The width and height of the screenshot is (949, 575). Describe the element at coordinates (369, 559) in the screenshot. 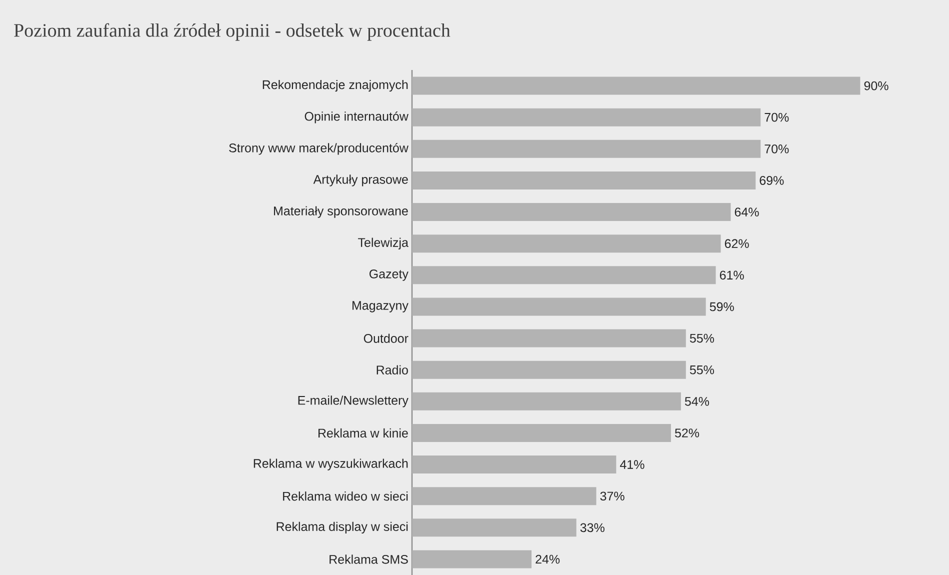

I see `y-tick-label: Reklama SMS` at that location.